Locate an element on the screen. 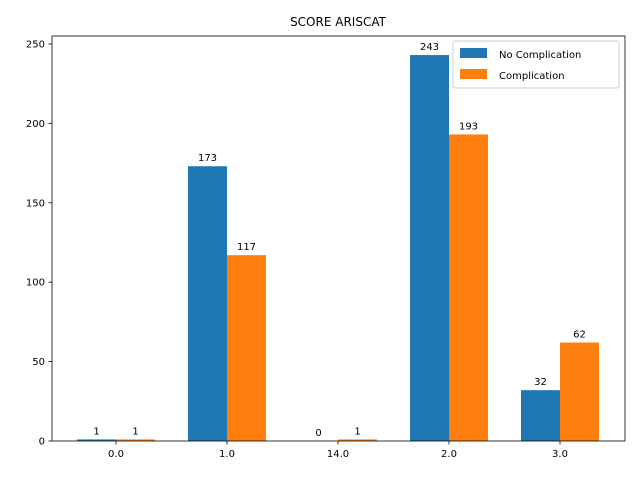  y-tick-label-1: 50 is located at coordinates (38, 362).